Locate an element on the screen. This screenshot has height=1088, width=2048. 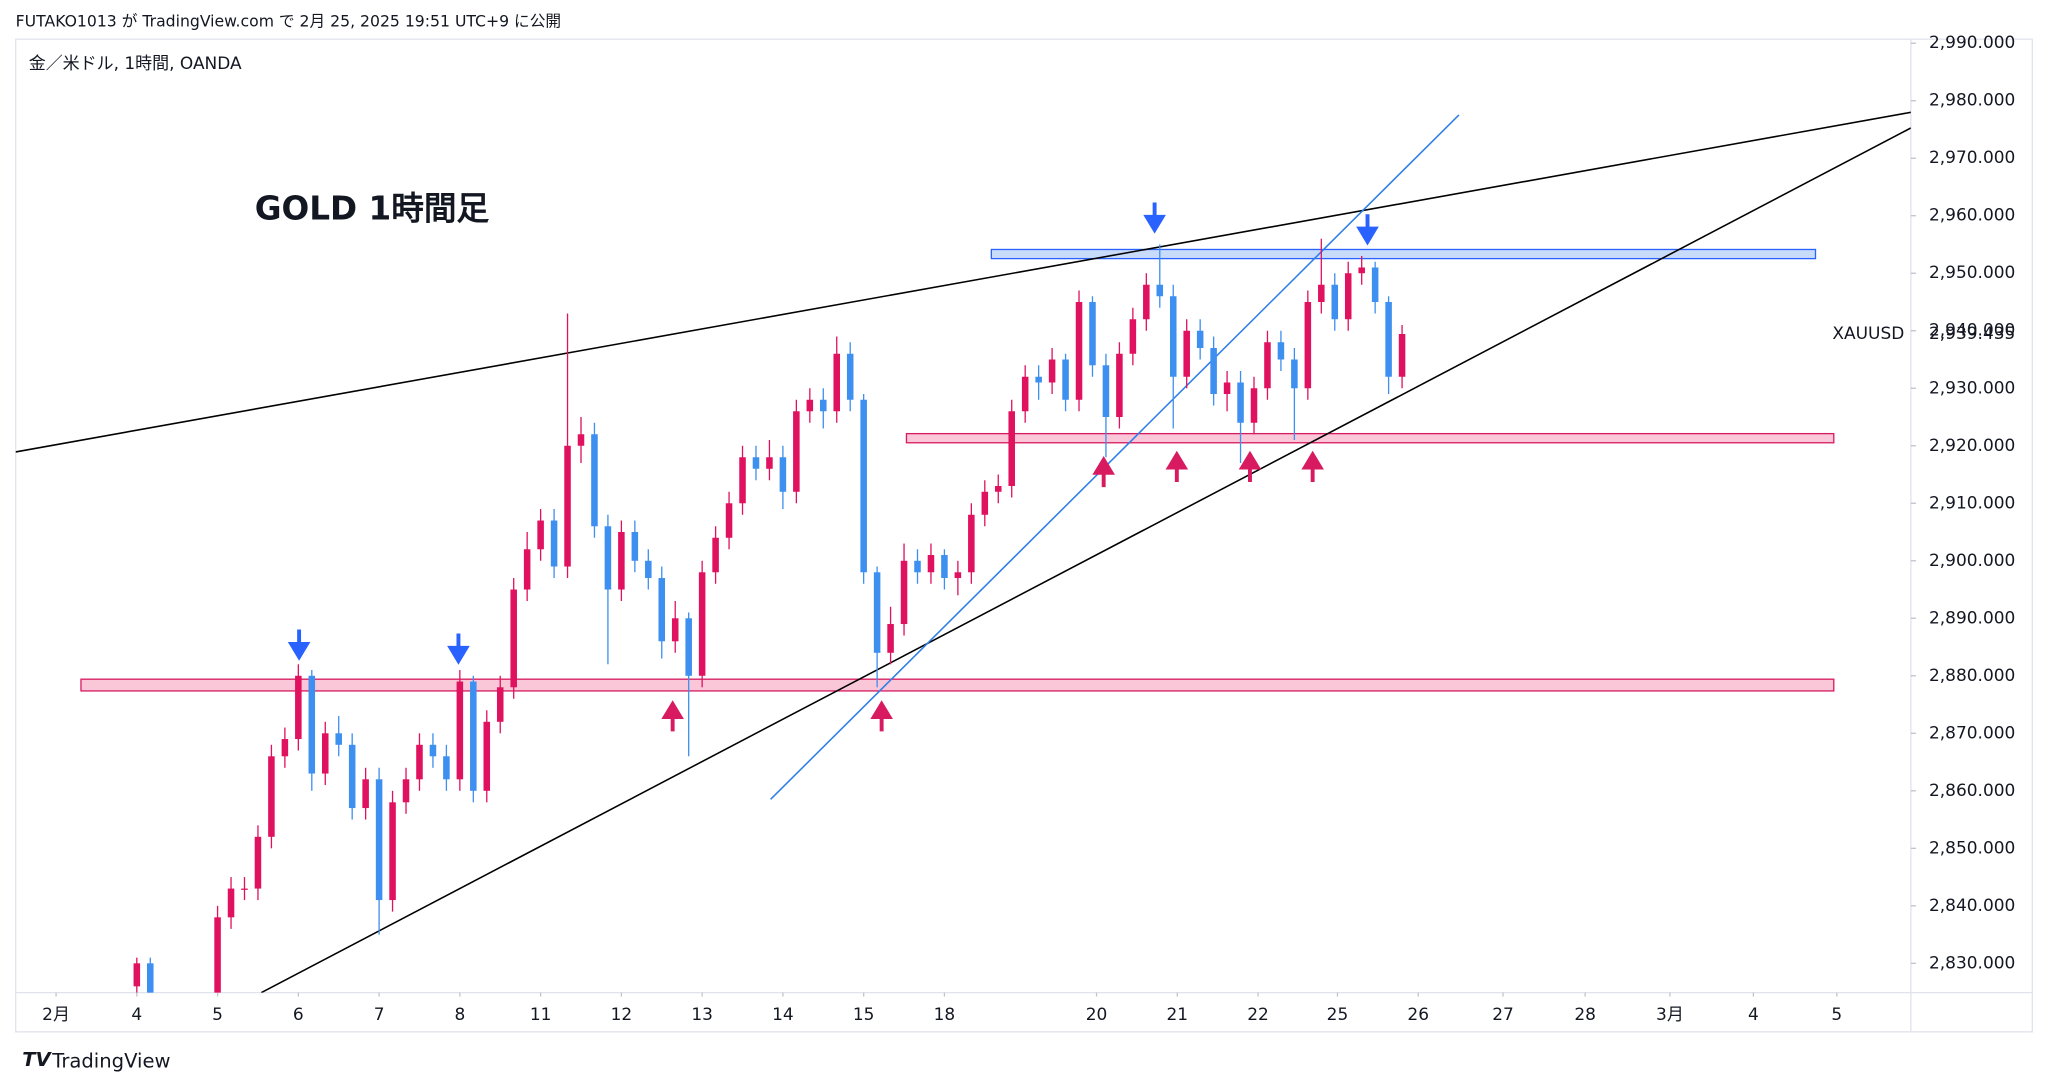
x-tick-label: 6 is located at coordinates (298, 1015).